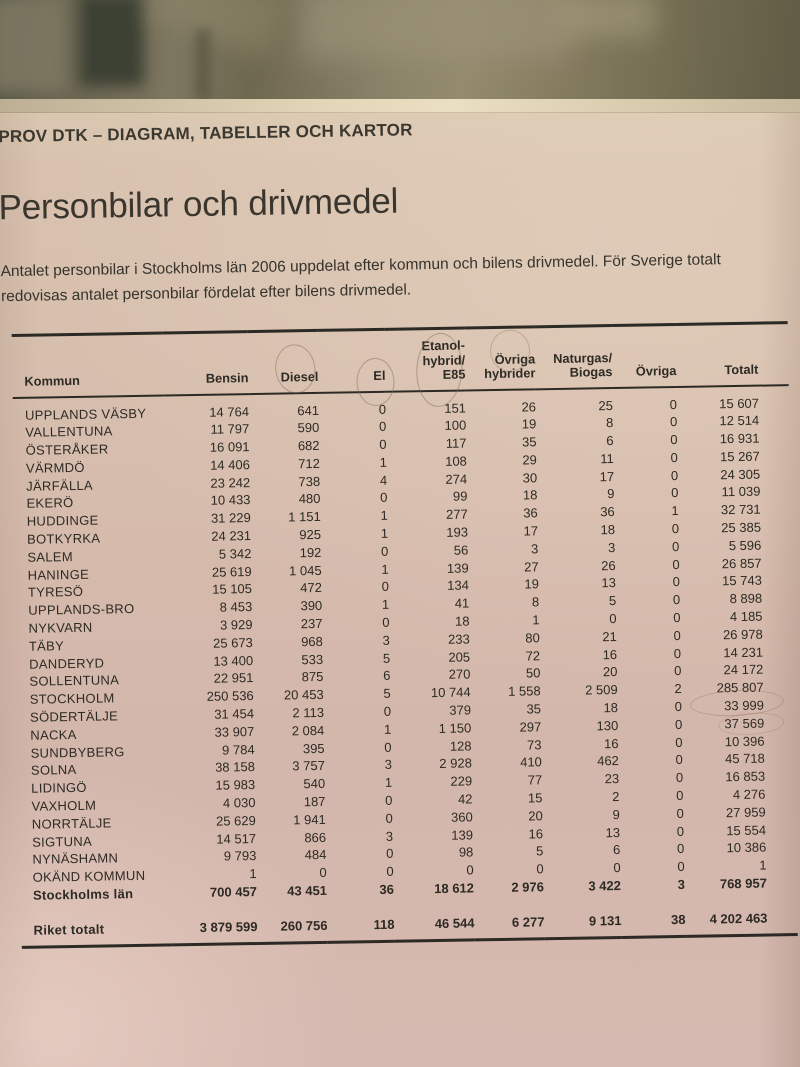 The height and width of the screenshot is (1067, 800). What do you see at coordinates (457, 532) in the screenshot?
I see `cell-value: 193` at bounding box center [457, 532].